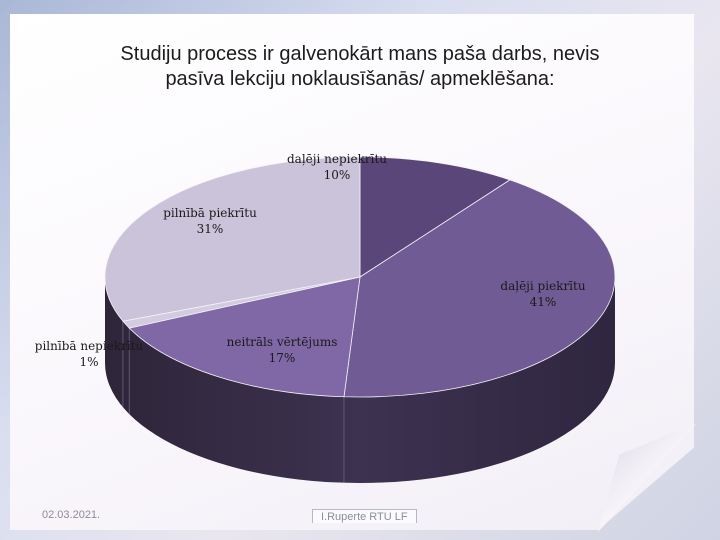 The height and width of the screenshot is (540, 720). I want to click on pie-slice-pilniba-piekritu, so click(232, 239).